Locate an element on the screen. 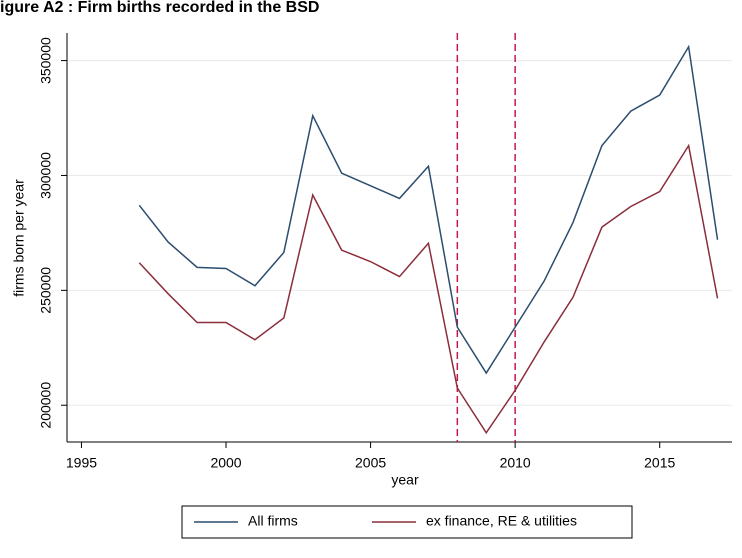  y-tick-label: 200000 is located at coordinates (46, 405).